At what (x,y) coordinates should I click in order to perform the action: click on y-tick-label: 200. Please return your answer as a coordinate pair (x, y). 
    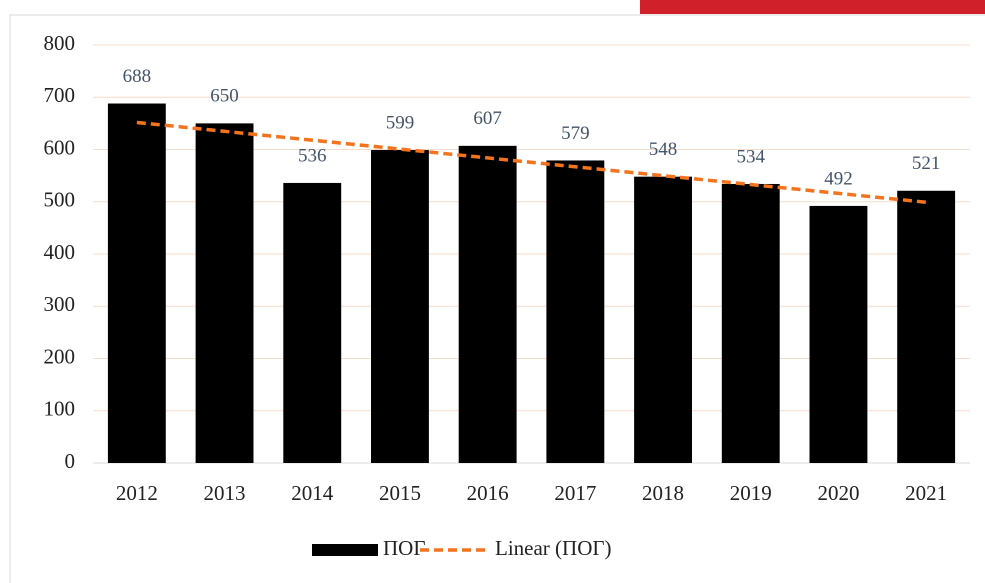
    Looking at the image, I should click on (60, 356).